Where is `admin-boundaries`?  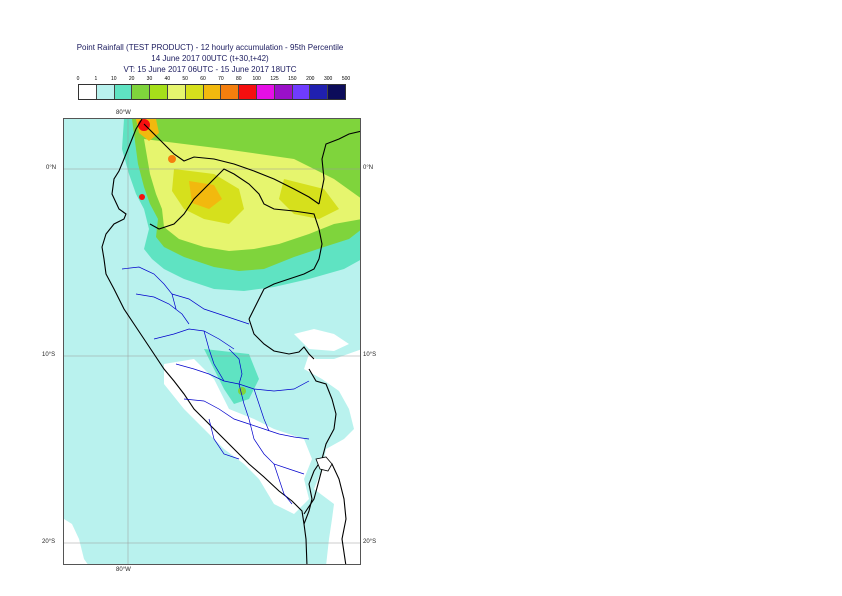 admin-boundaries is located at coordinates (215, 385).